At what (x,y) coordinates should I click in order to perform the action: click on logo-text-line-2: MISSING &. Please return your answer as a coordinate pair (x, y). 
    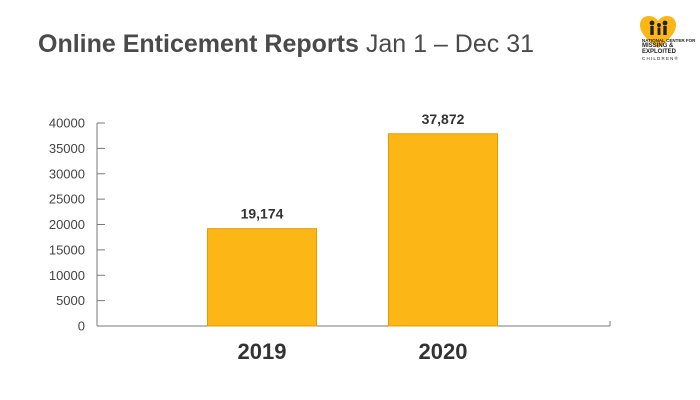
    Looking at the image, I should click on (658, 46).